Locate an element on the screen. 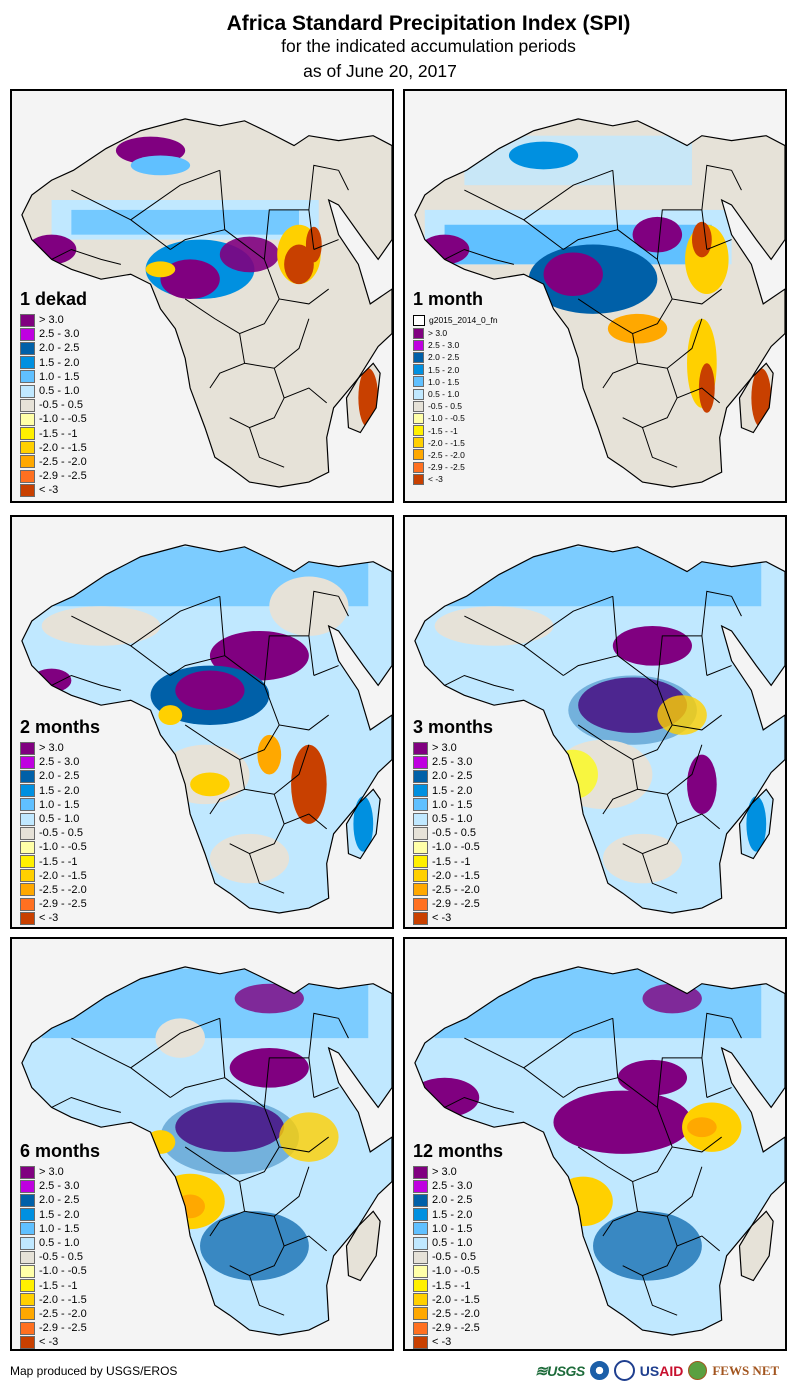  panel-title: 1 month is located at coordinates (448, 299).